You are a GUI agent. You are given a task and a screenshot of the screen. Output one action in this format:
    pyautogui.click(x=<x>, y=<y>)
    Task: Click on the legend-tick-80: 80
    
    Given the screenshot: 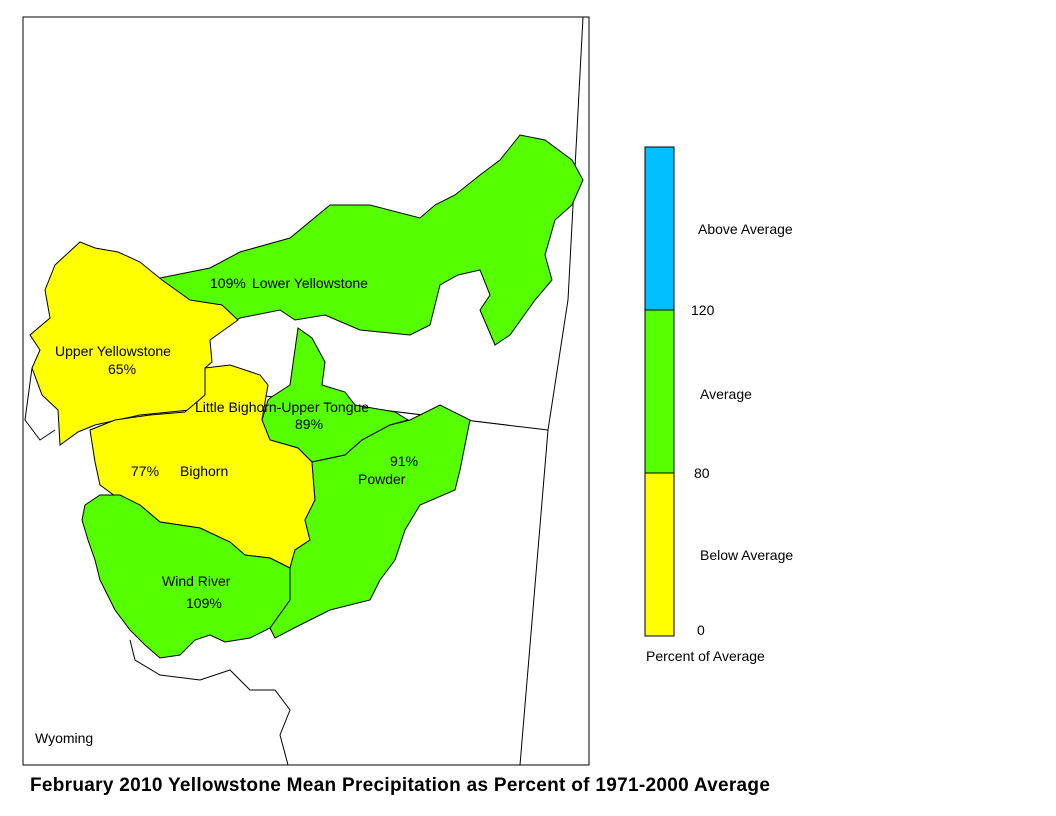 What is the action you would take?
    pyautogui.click(x=702, y=473)
    